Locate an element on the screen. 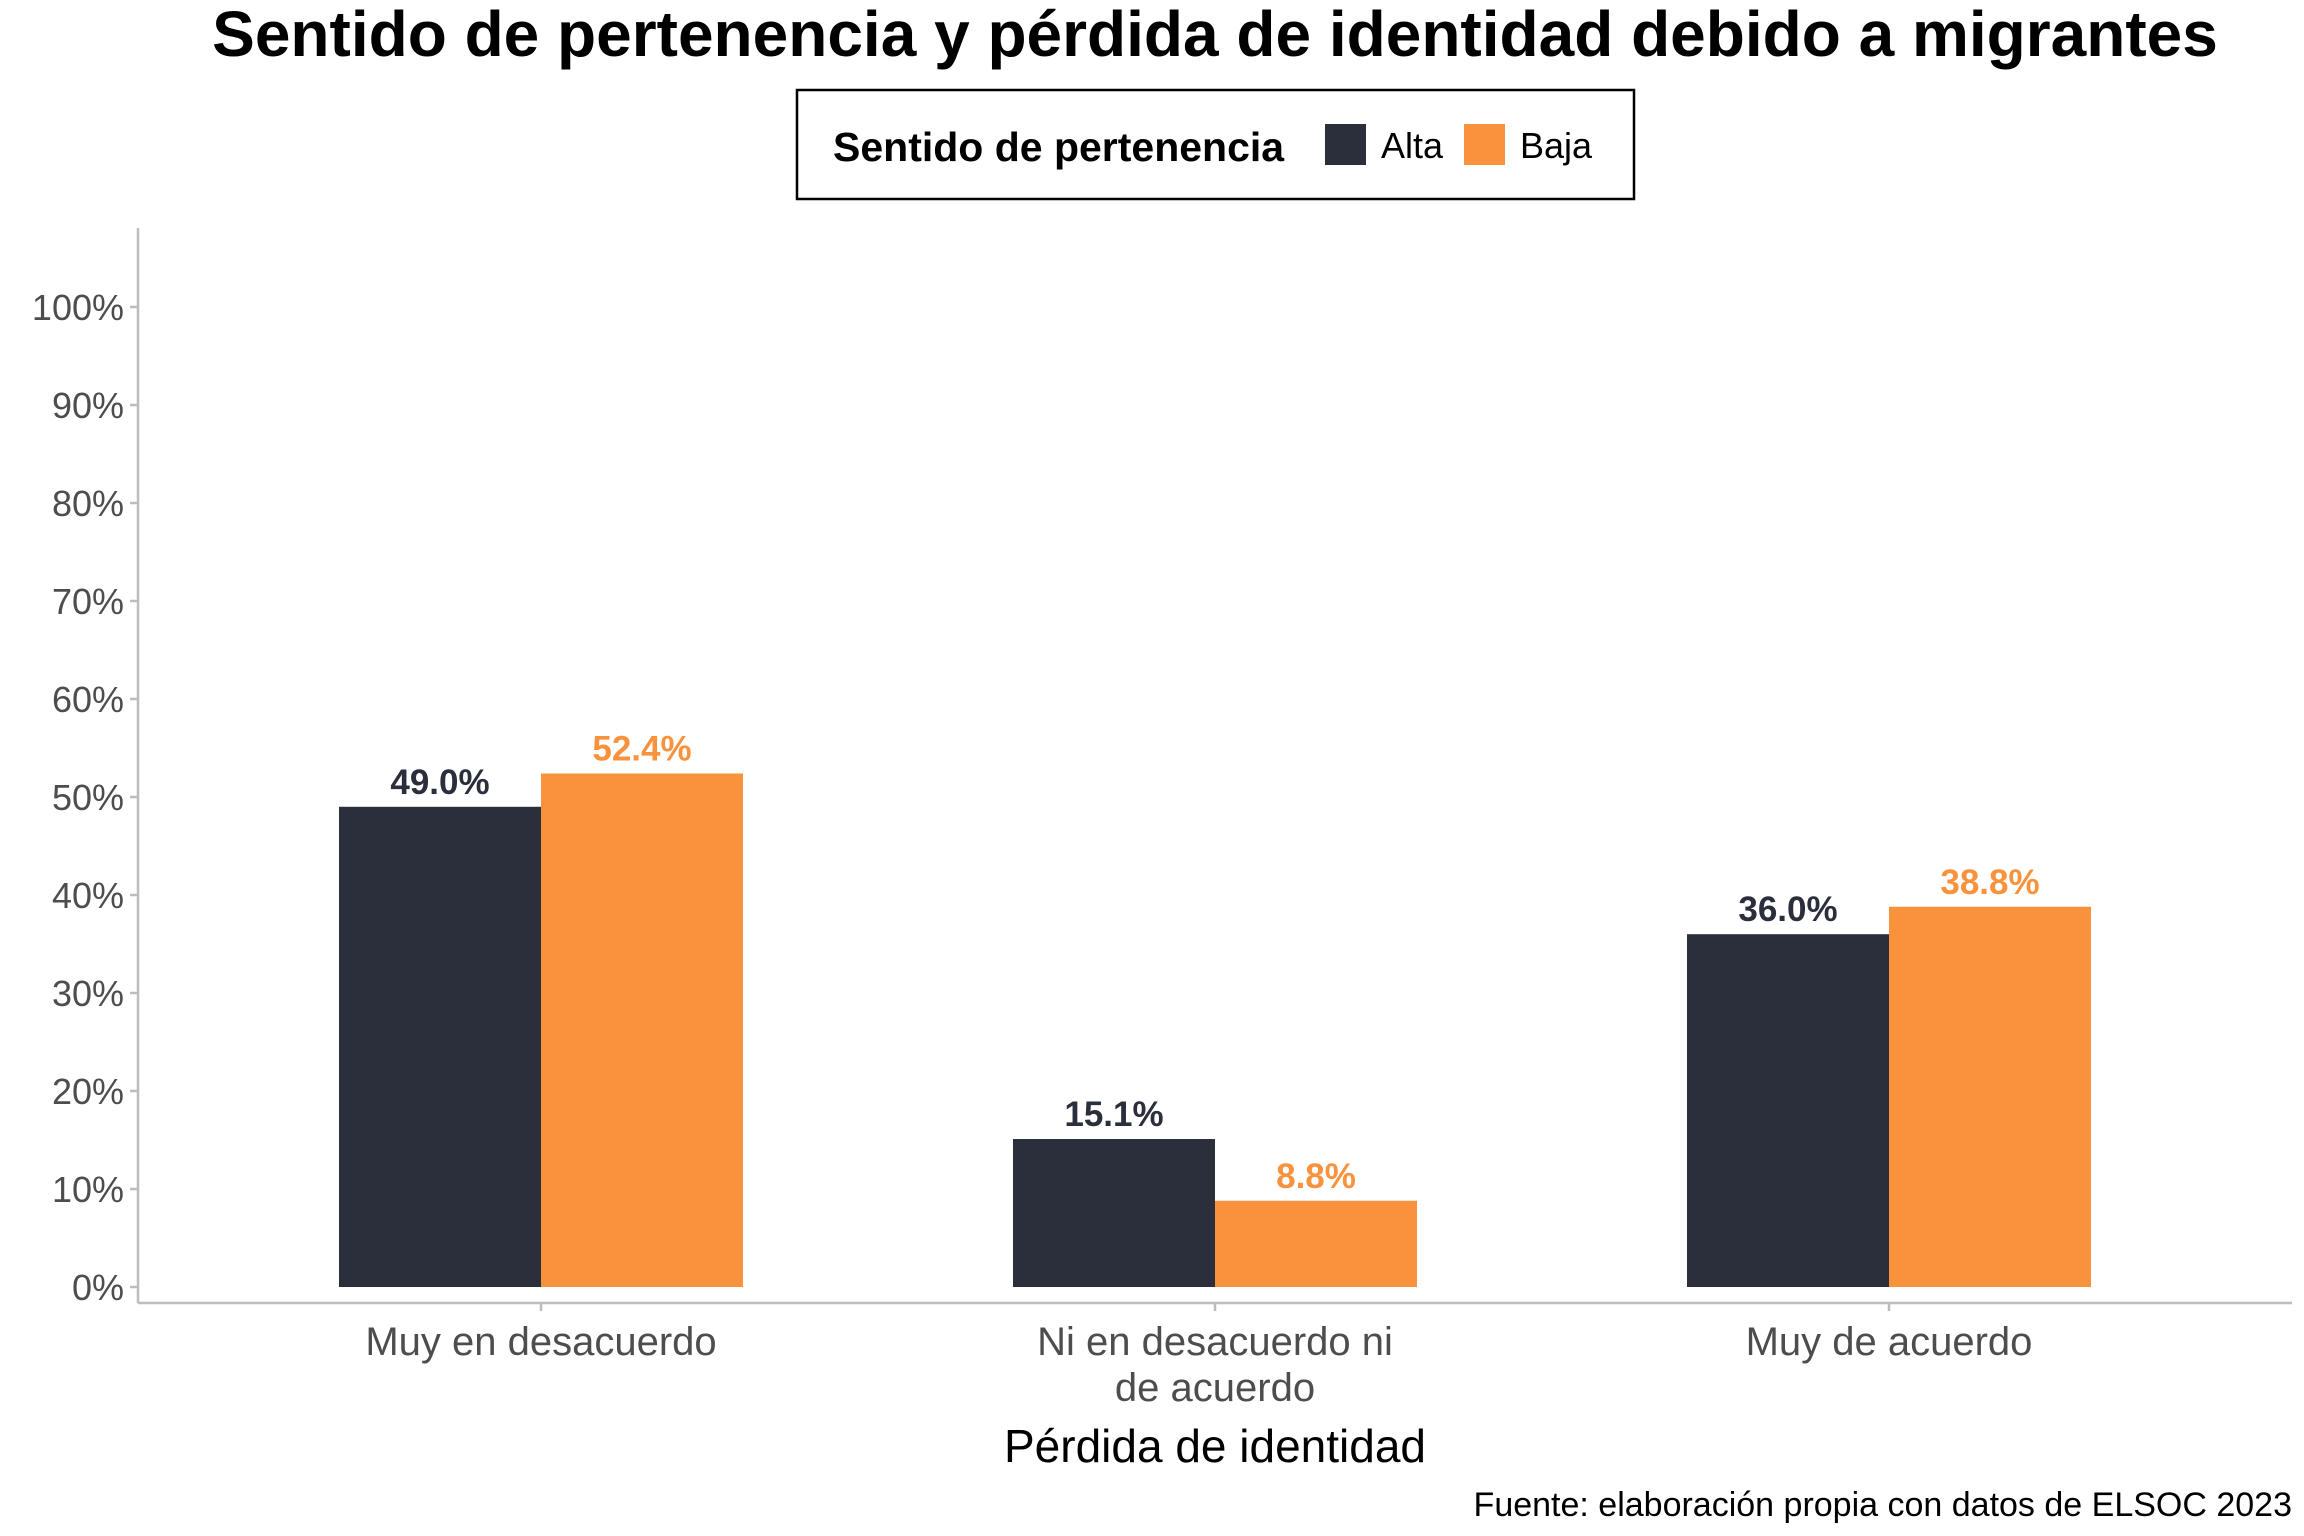  y-tick-label: 70% is located at coordinates (88, 601).